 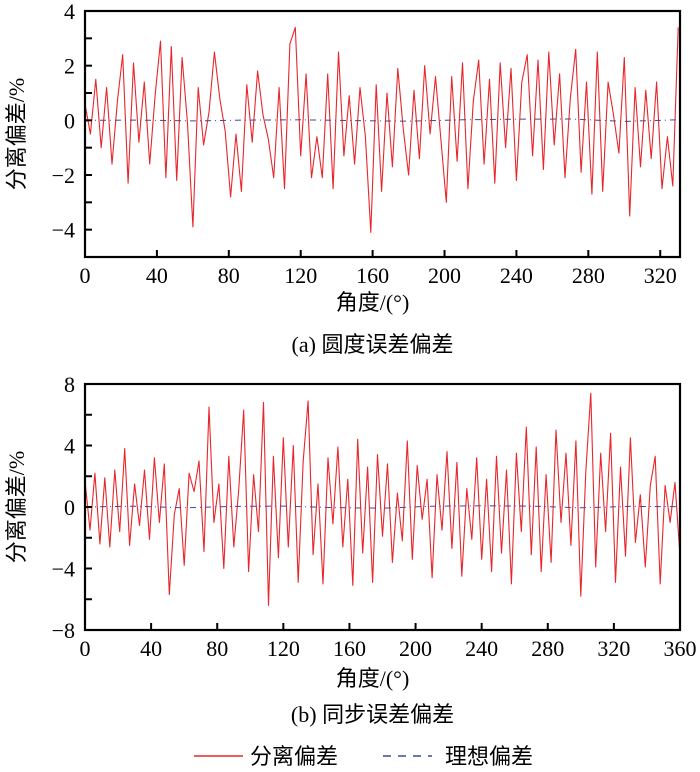 What do you see at coordinates (63, 630) in the screenshot?
I see `y-tick-label: −8` at bounding box center [63, 630].